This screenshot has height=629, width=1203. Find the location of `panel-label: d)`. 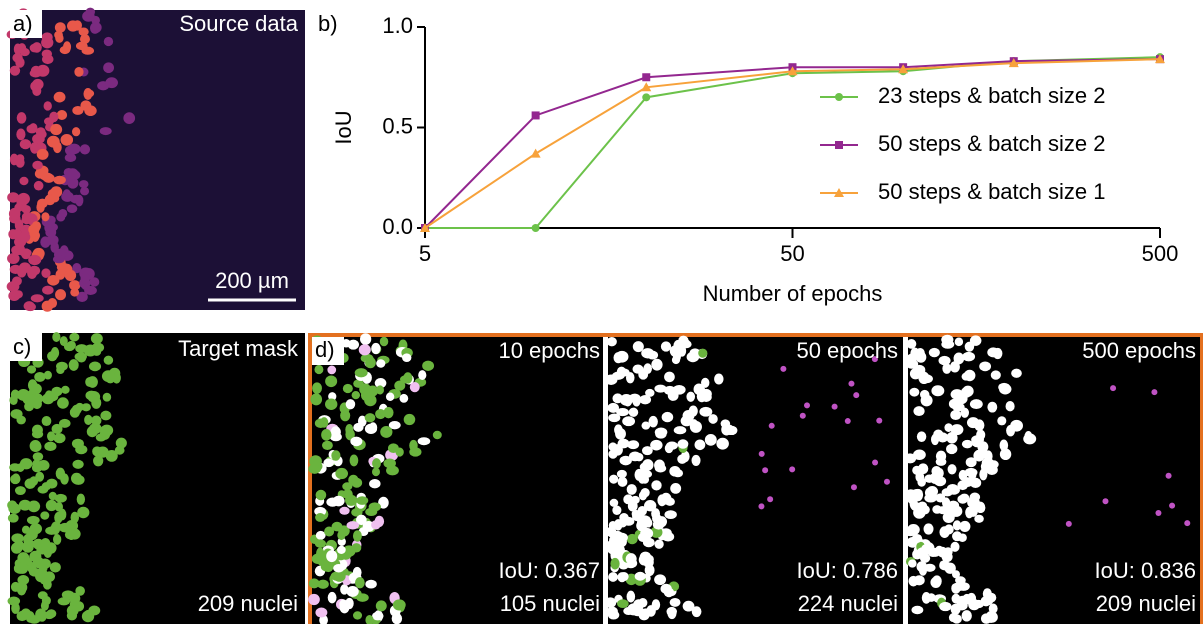

panel-label: d) is located at coordinates (325, 349).